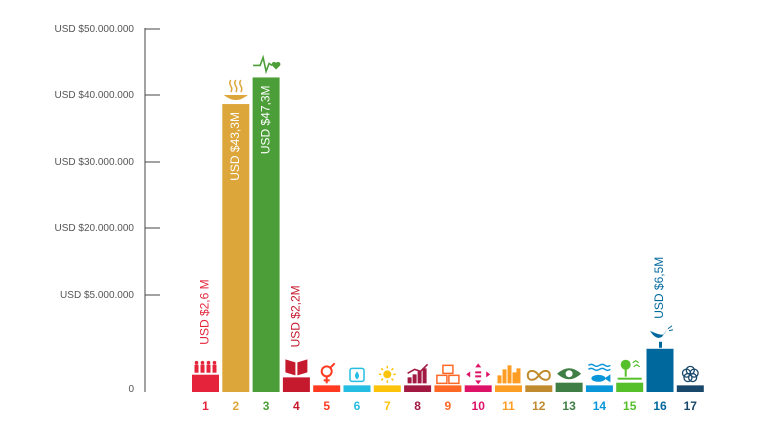 This screenshot has height=436, width=768. I want to click on data-label-sdg-4: USD $2,2M, so click(296, 316).